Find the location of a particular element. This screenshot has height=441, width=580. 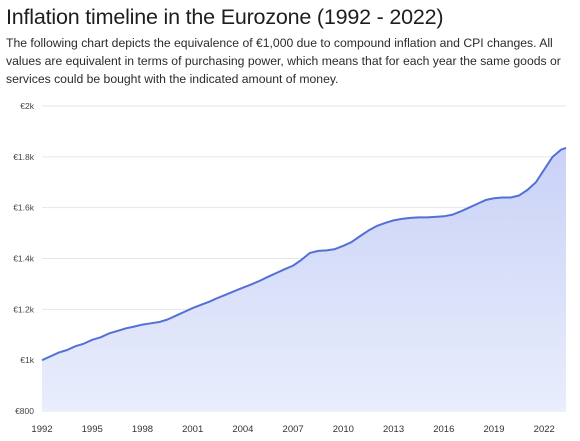

x-tick-label: 2019 is located at coordinates (493, 429).